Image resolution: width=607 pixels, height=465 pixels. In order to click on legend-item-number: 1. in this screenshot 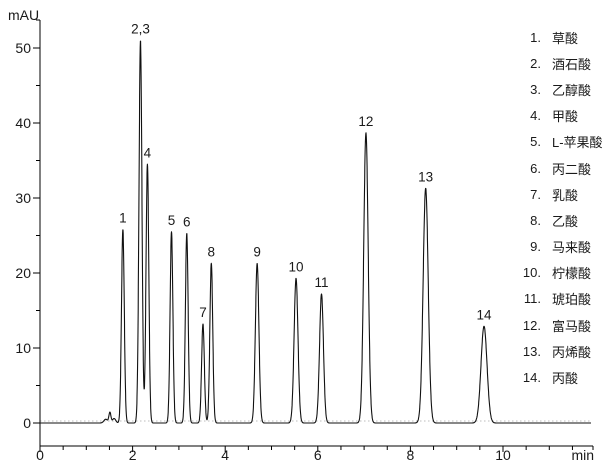, I will do `click(535, 37)`.